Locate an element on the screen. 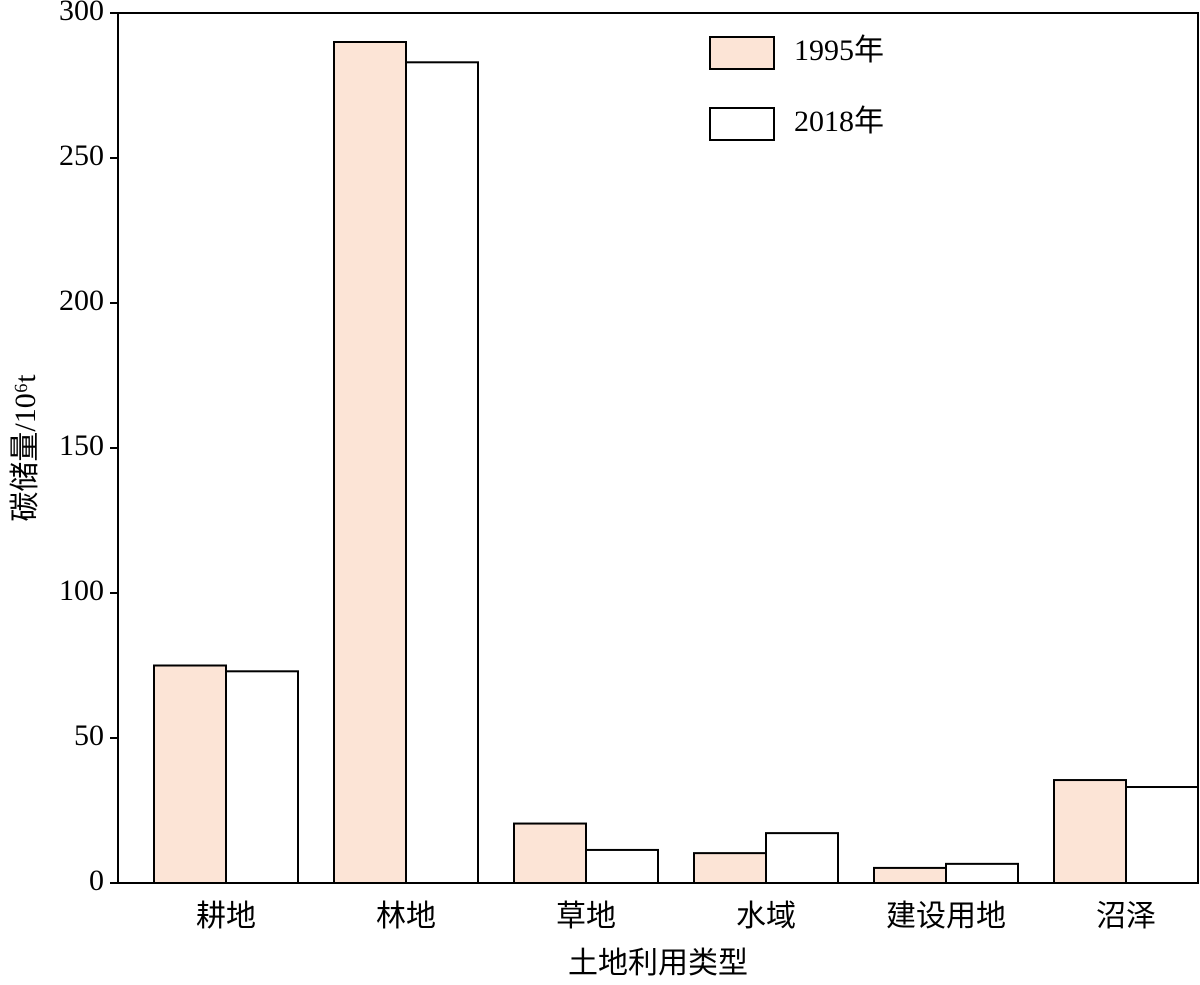 The width and height of the screenshot is (1200, 985). y-tick-label: 0 is located at coordinates (96, 880).